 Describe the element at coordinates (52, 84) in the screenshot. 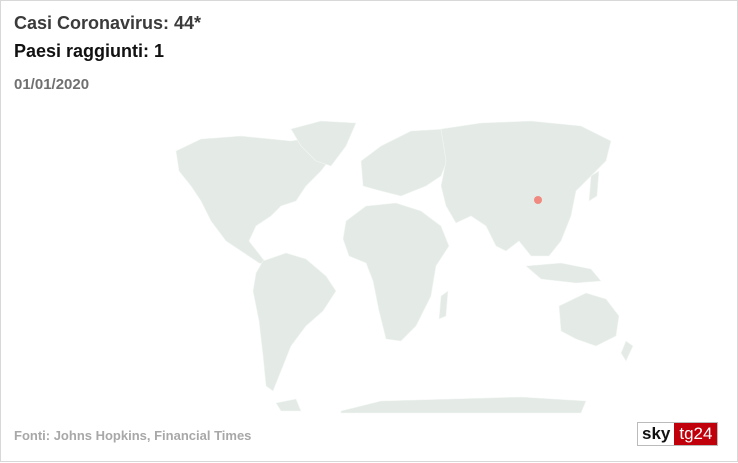

I see `date-label: 01/01/2020` at that location.